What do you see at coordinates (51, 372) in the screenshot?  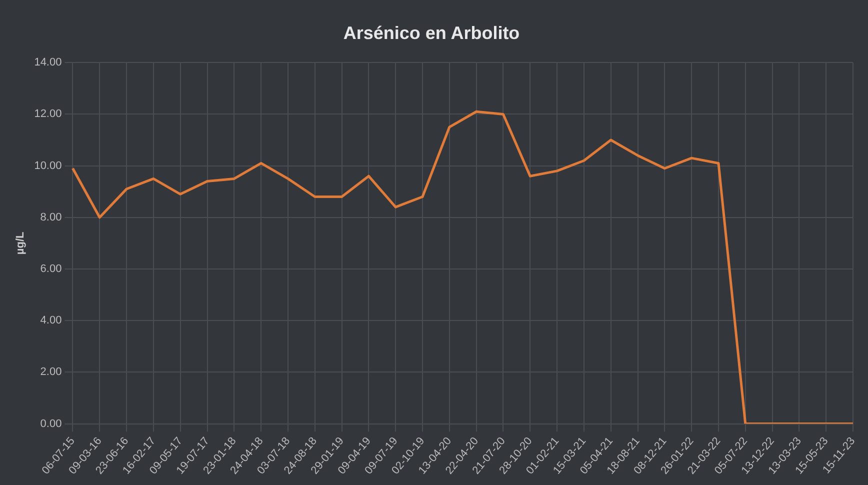 I see `y-tick-label: 2.00` at bounding box center [51, 372].